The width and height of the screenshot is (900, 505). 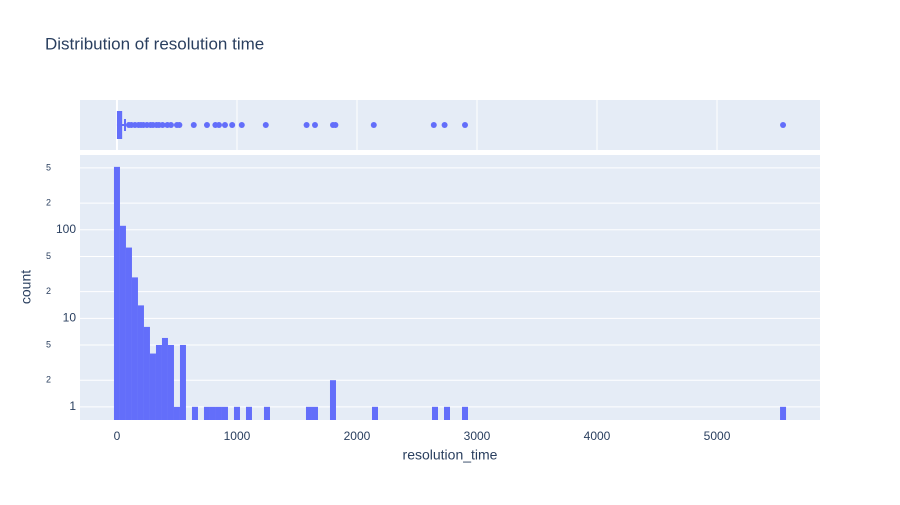 What do you see at coordinates (154, 43) in the screenshot?
I see `chart-title: Distribution of resolution time` at bounding box center [154, 43].